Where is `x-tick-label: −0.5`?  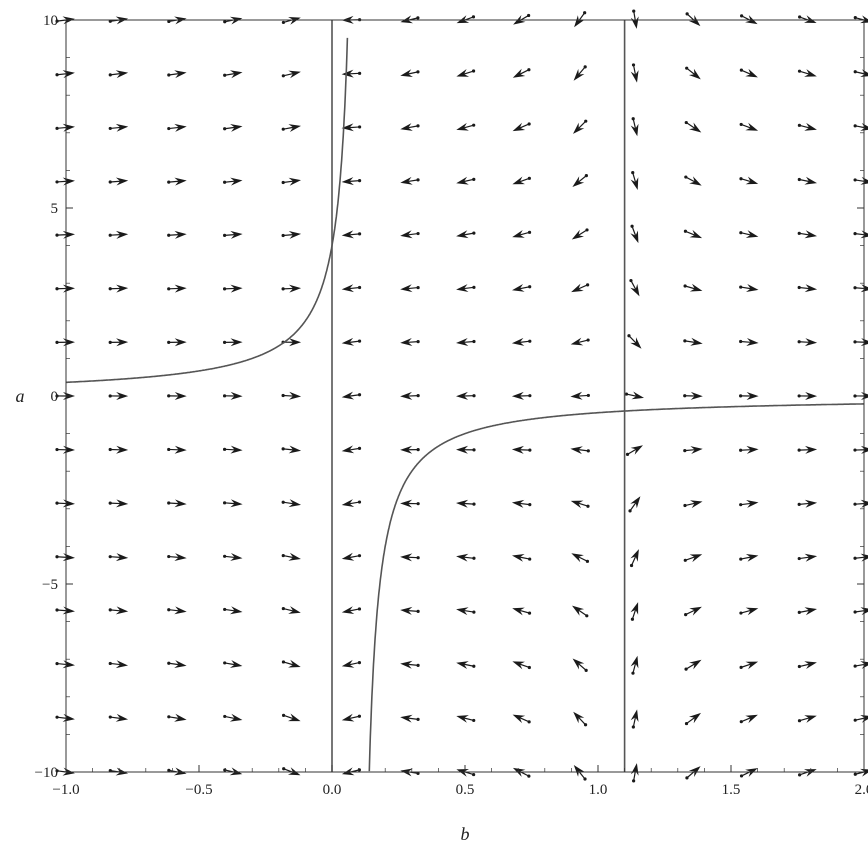 x-tick-label: −0.5 is located at coordinates (198, 790).